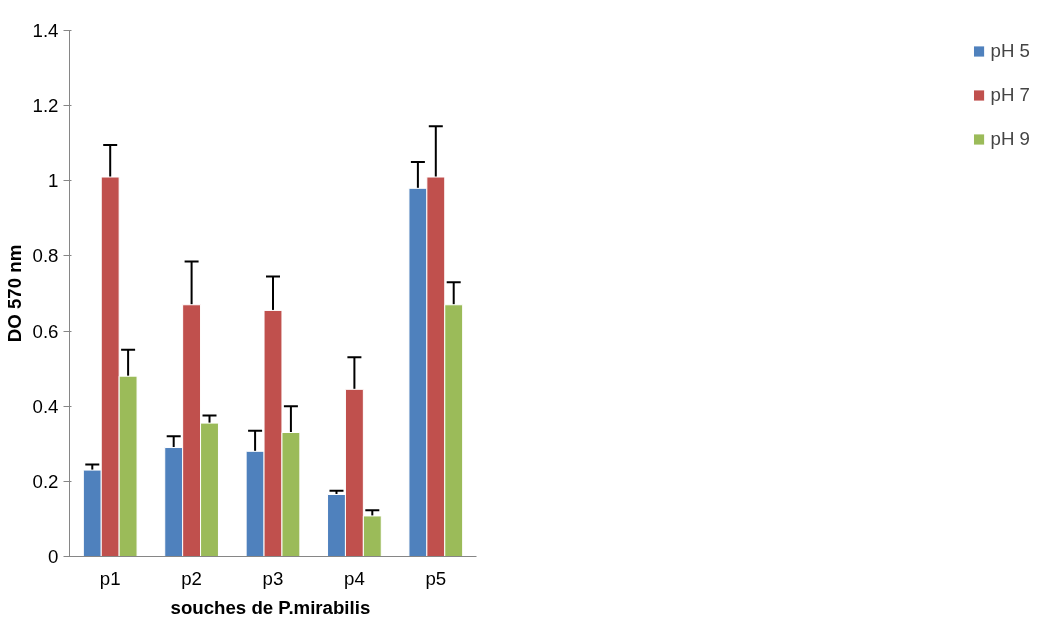  I want to click on y-tick-label: 1, so click(53, 181).